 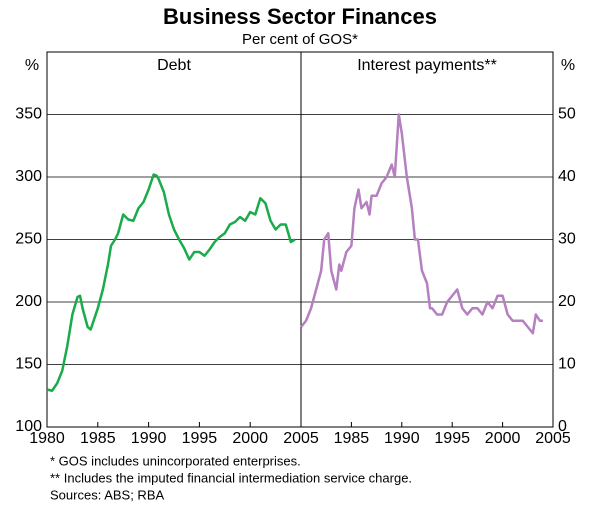 I want to click on y-tick-label: 10, so click(x=567, y=364).